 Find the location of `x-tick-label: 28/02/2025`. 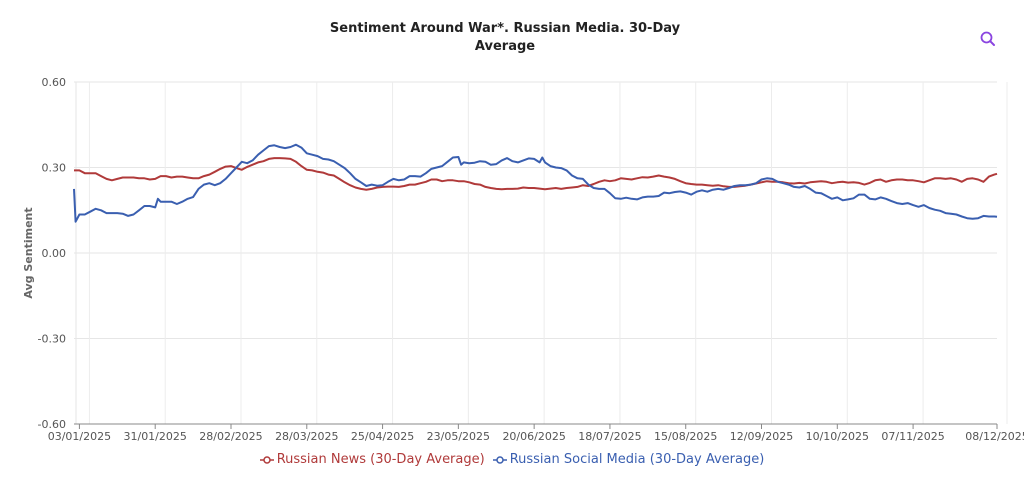

x-tick-label: 28/02/2025 is located at coordinates (230, 436).